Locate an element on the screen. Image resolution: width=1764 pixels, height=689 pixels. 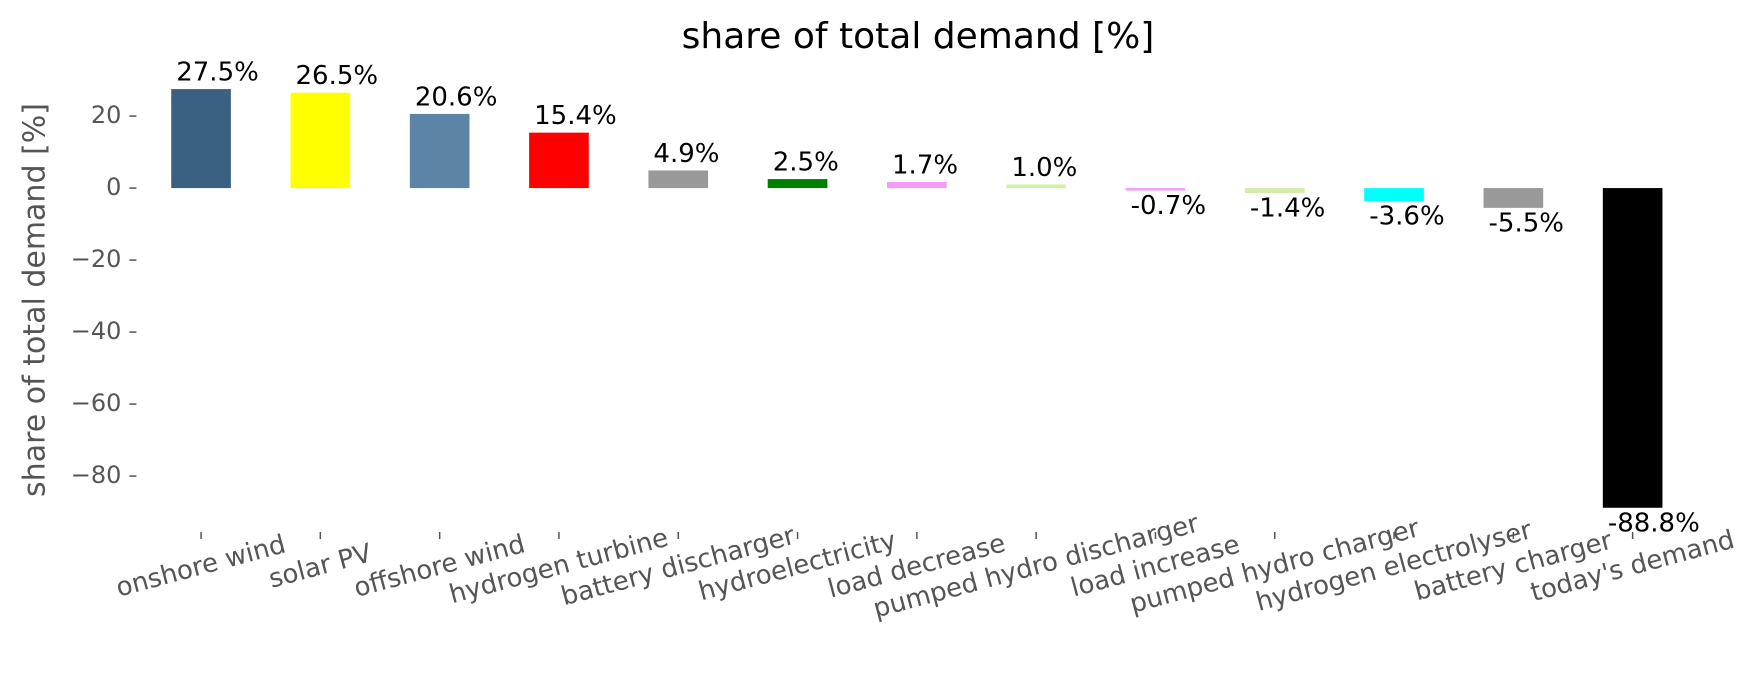
value-label: 4.9% is located at coordinates (686, 154).